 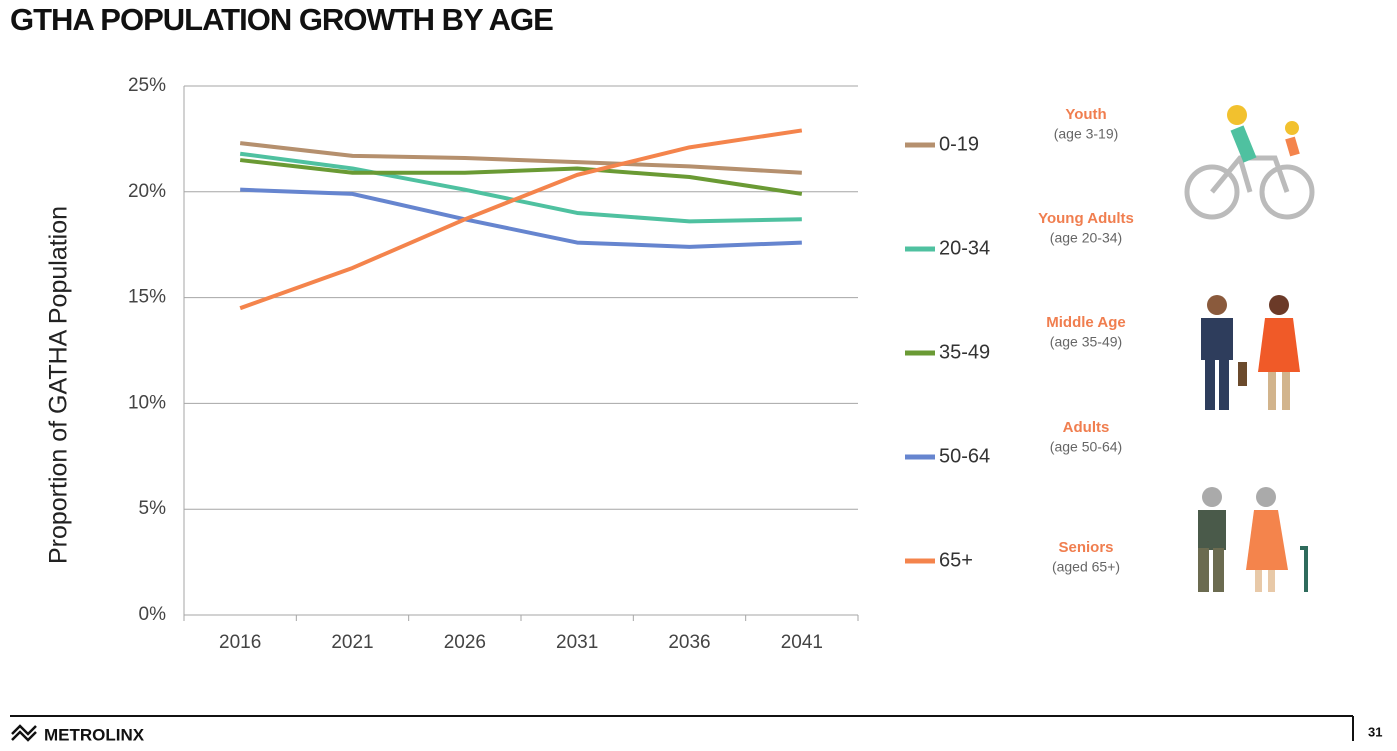 What do you see at coordinates (1086, 342) in the screenshot?
I see `group-ages: (age 35-49)` at bounding box center [1086, 342].